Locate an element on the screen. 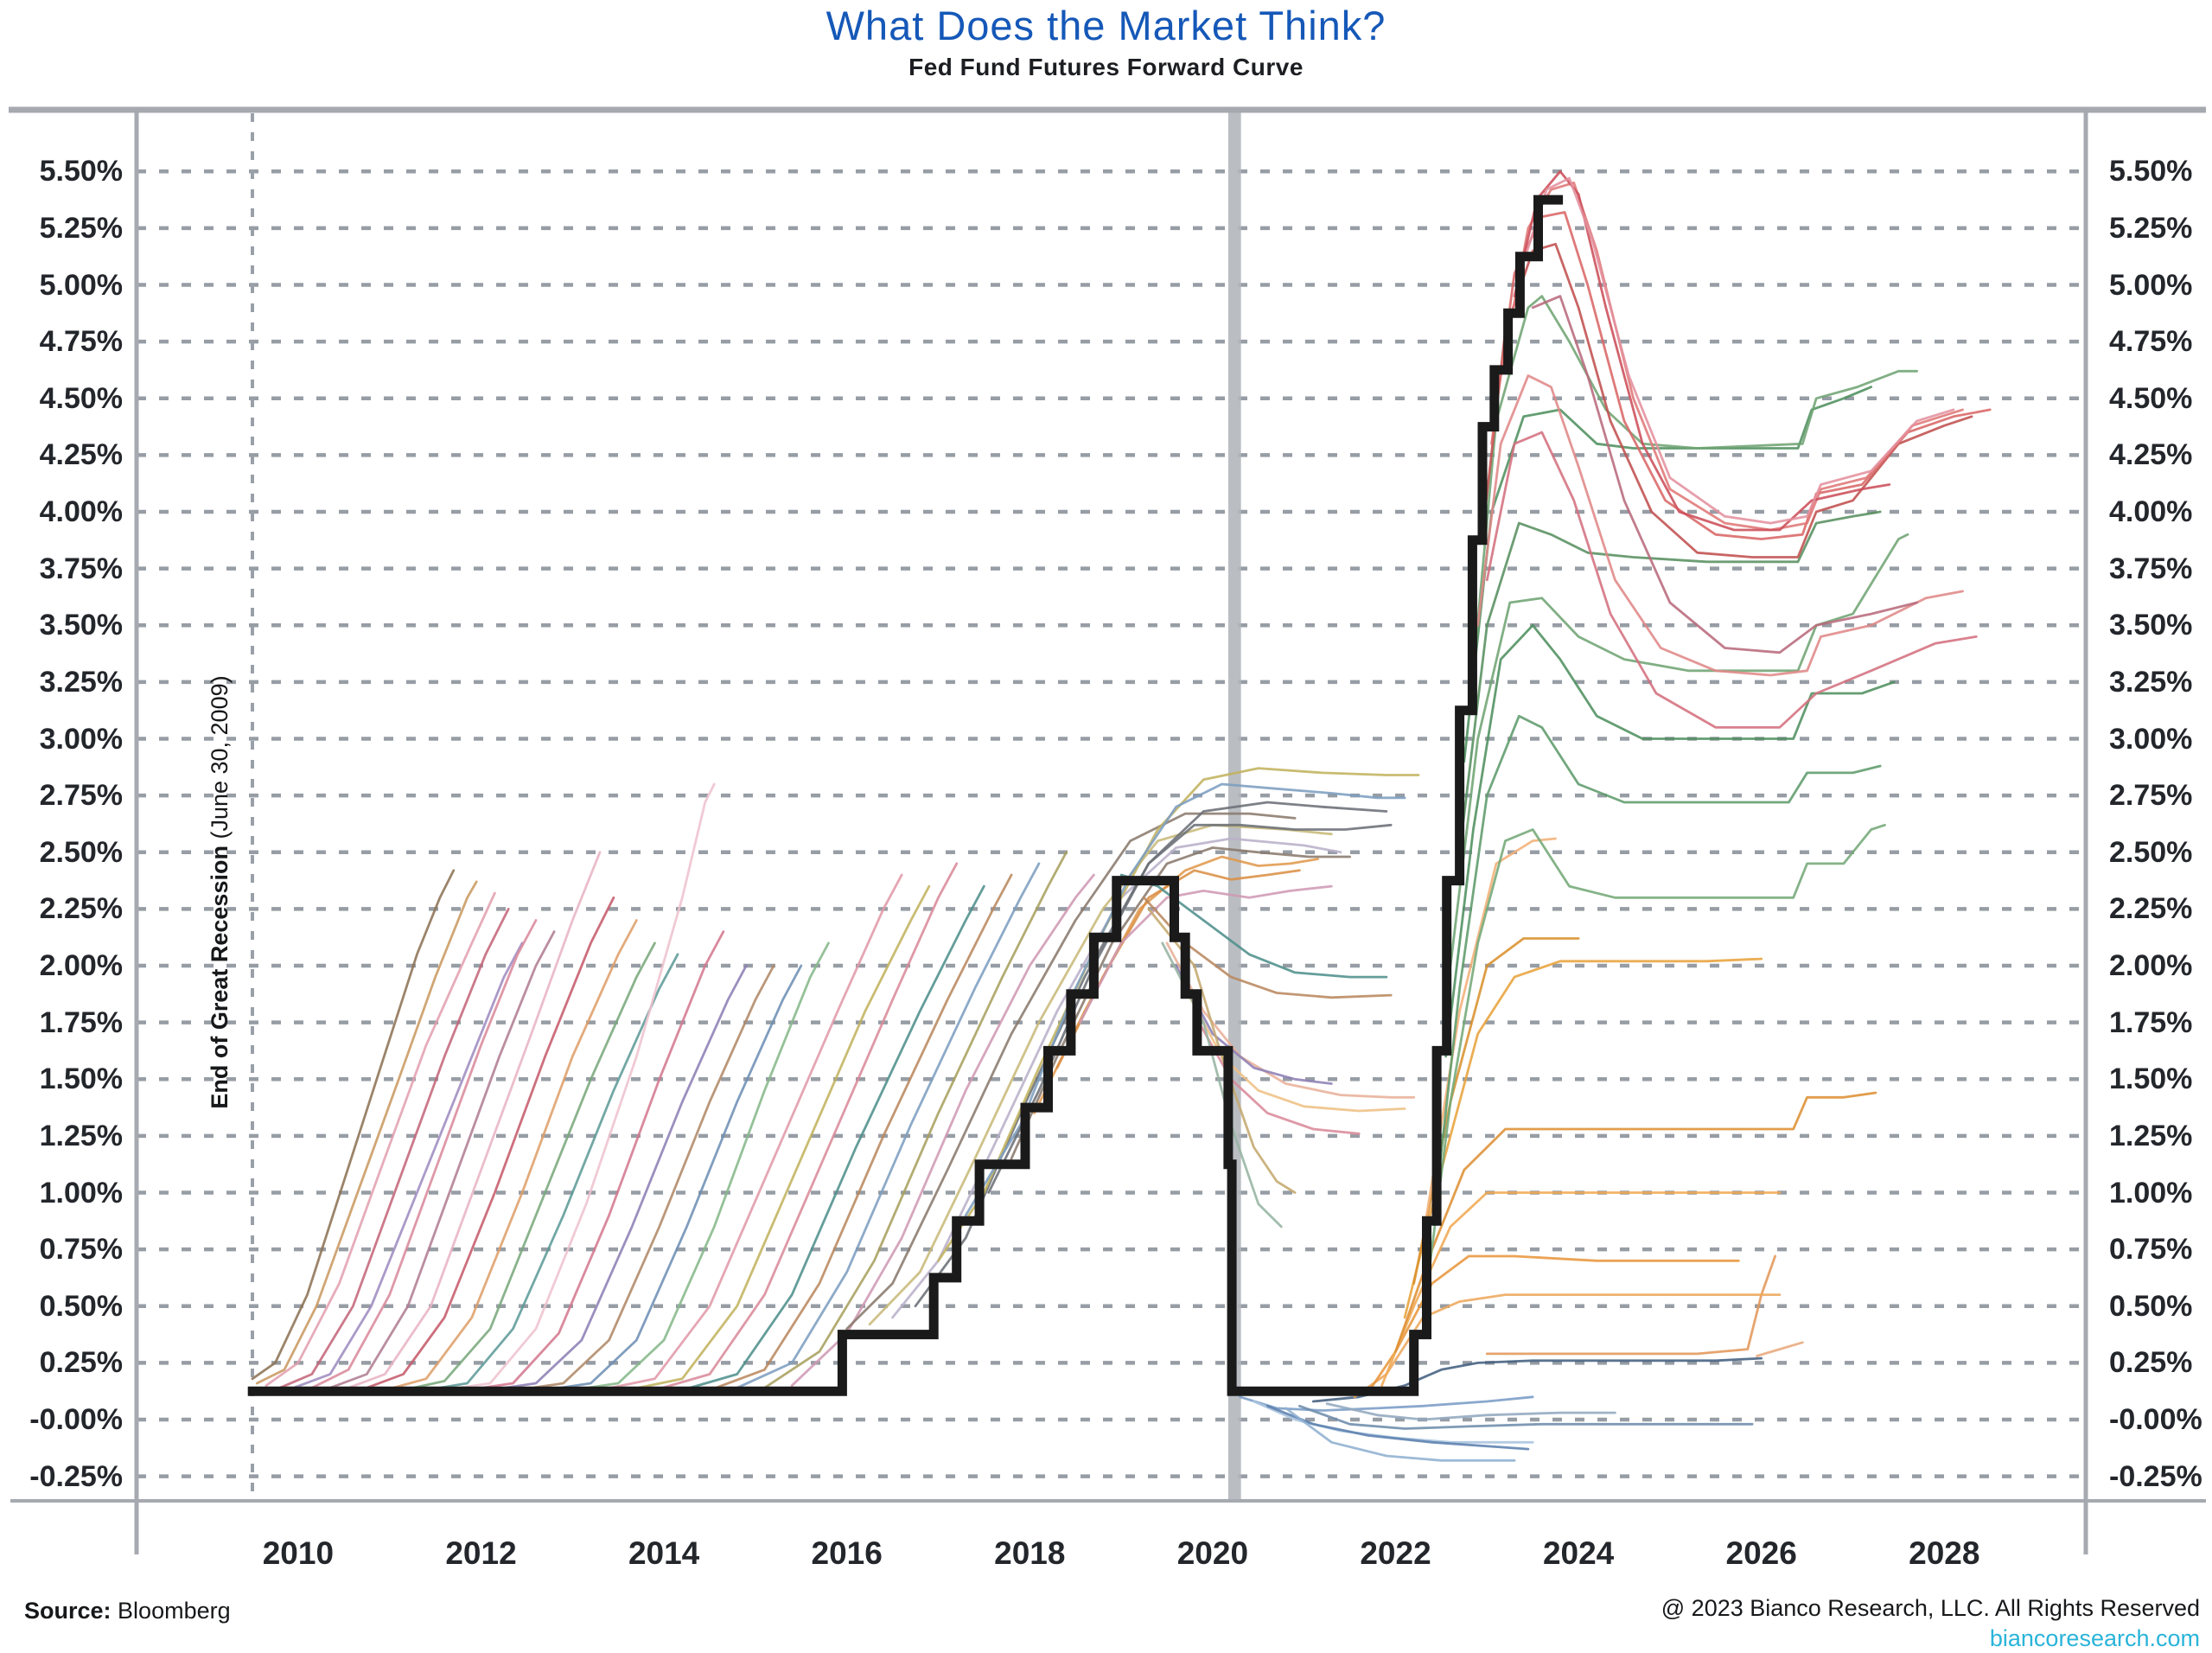  source-label: Source: is located at coordinates (68, 1611).